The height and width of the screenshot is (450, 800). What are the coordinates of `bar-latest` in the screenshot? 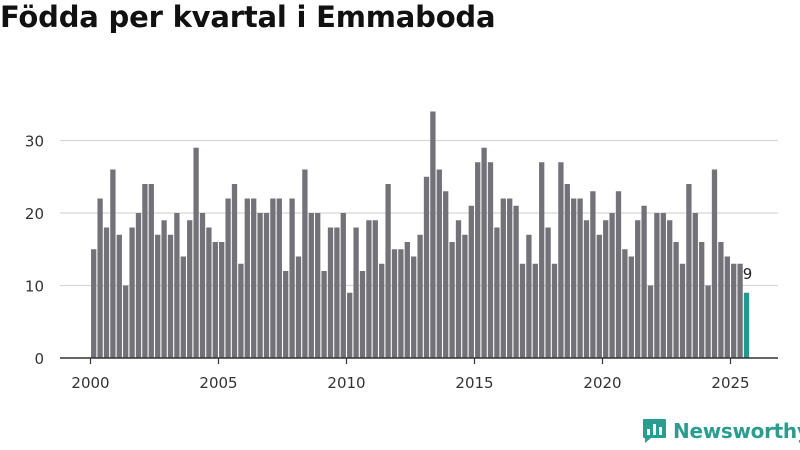 It's located at (746, 325).